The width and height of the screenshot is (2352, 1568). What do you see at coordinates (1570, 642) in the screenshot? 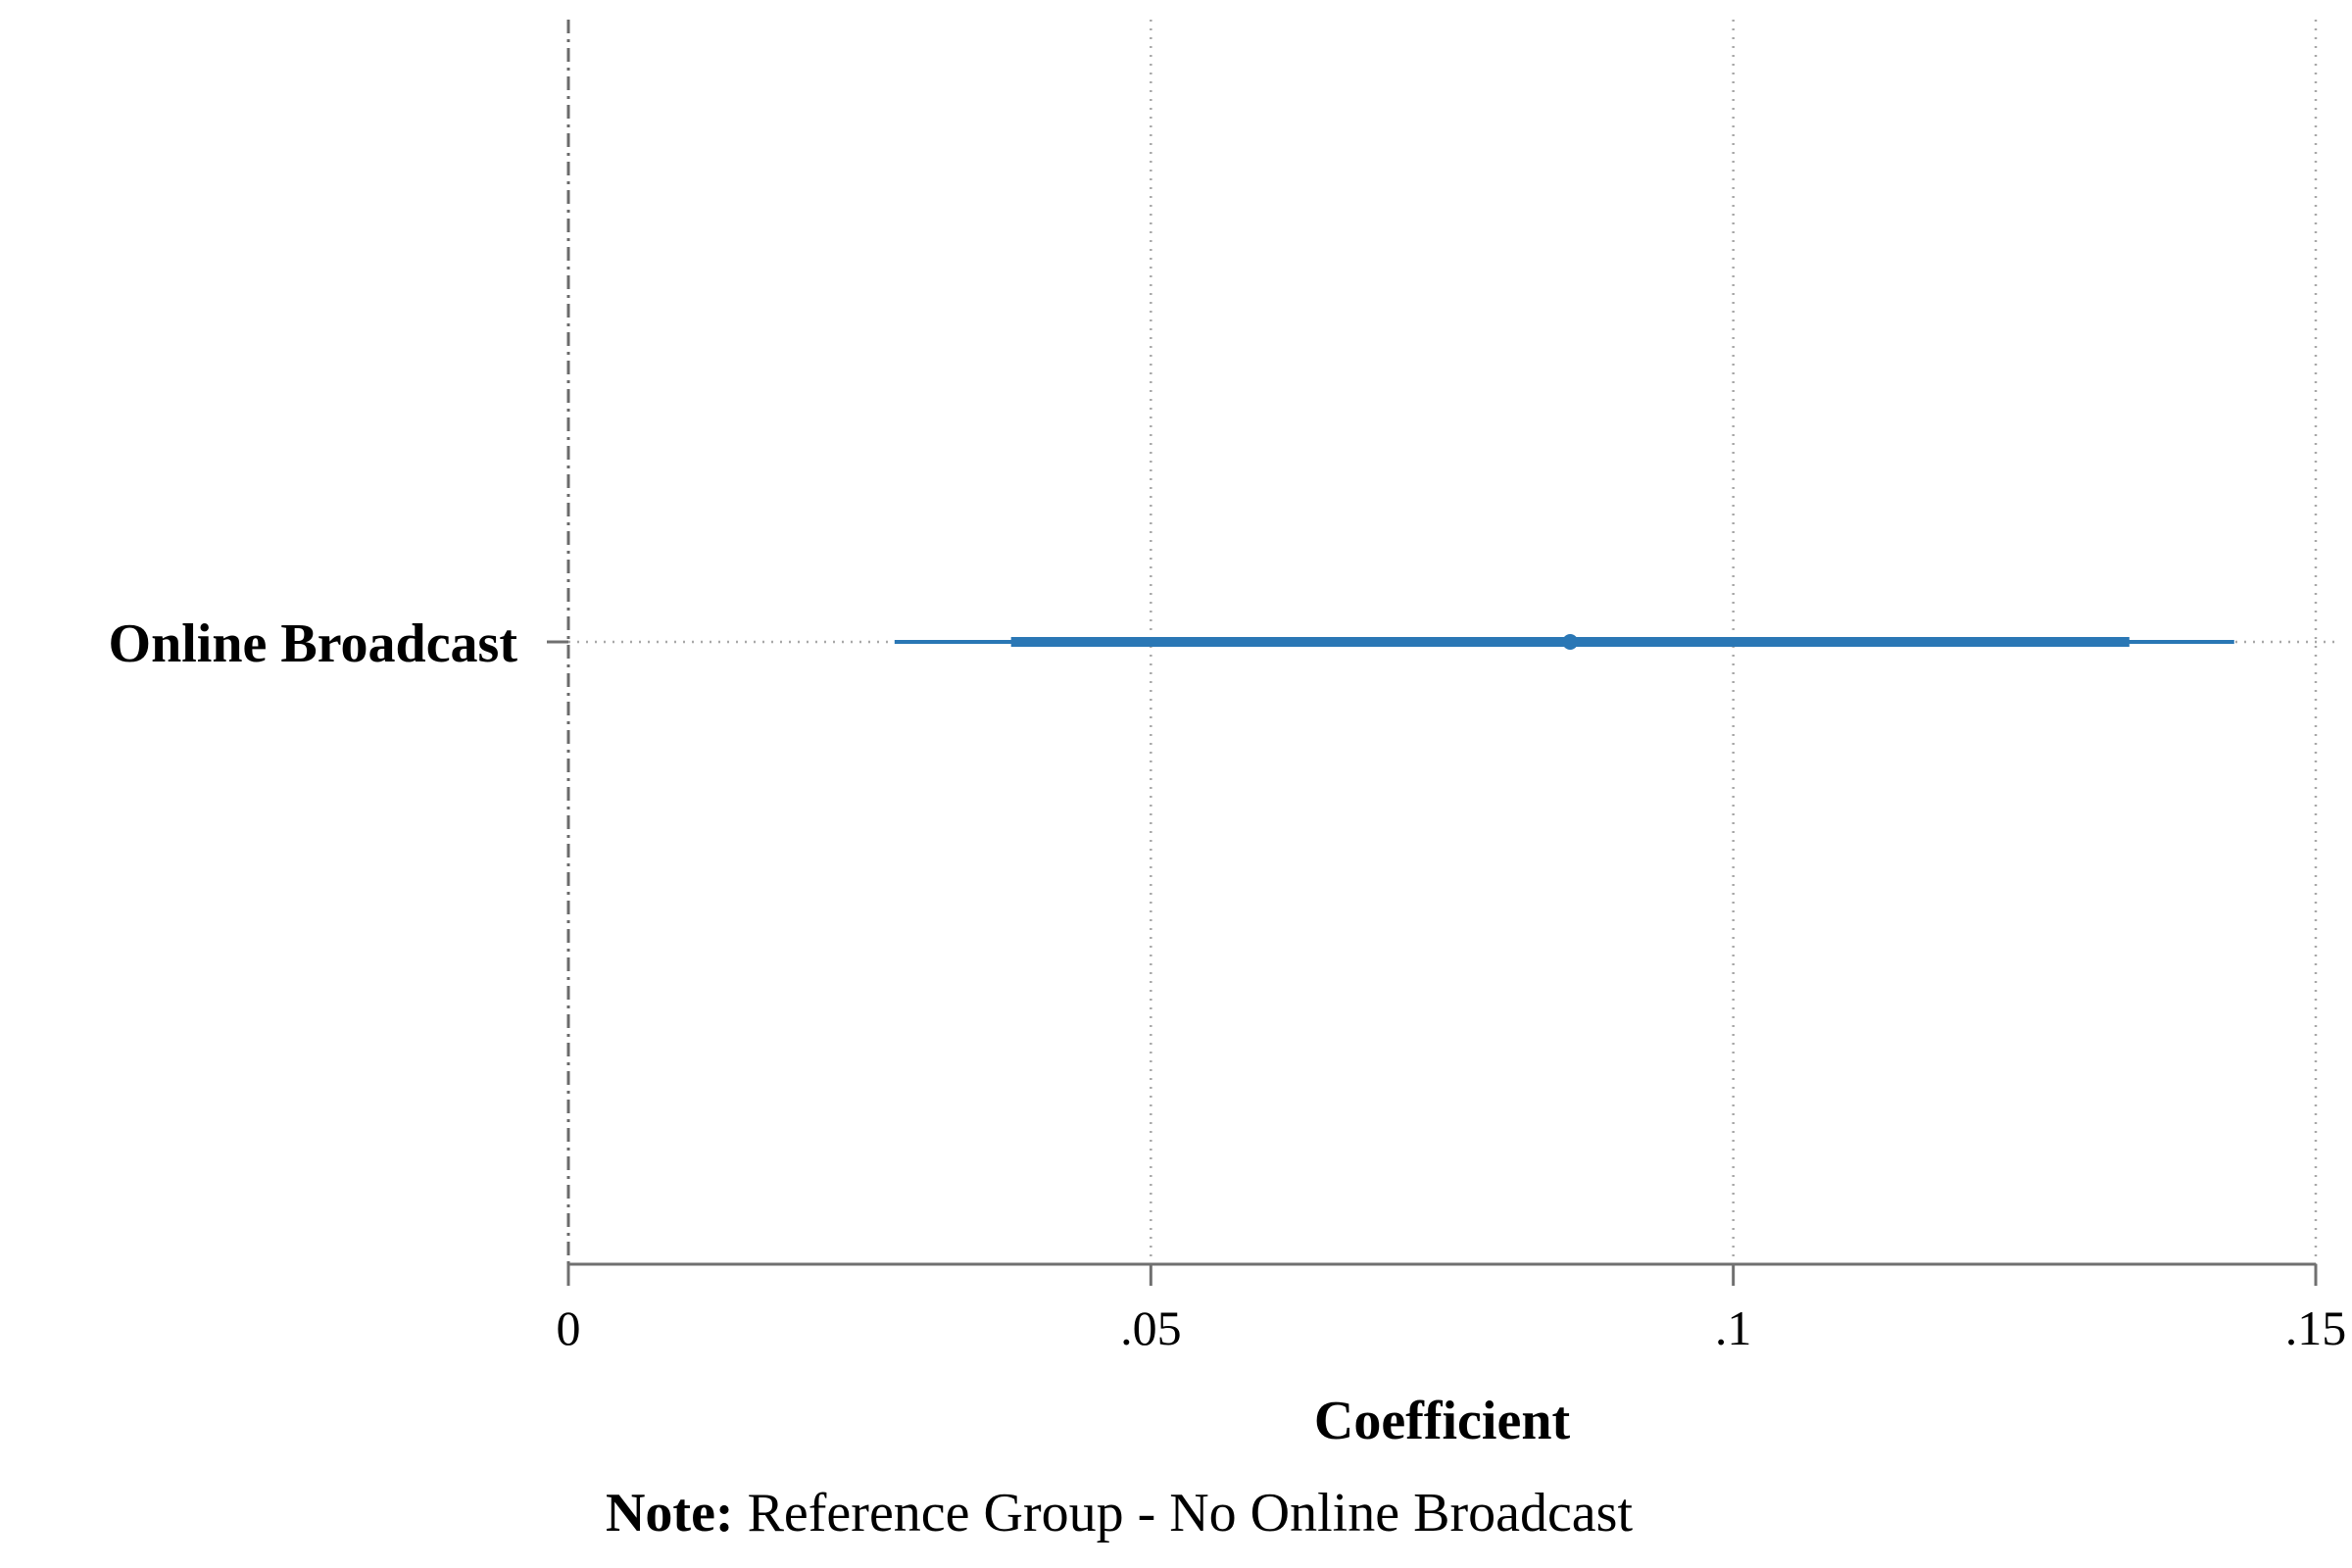
I see `point-estimate` at bounding box center [1570, 642].